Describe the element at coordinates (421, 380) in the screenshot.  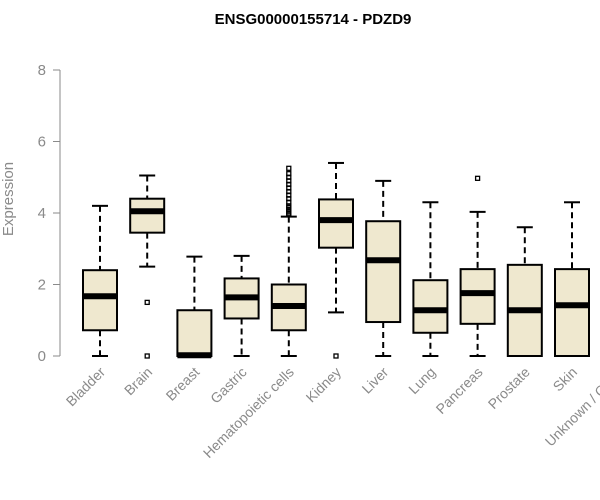
I see `x-tick-label-7: Lung` at that location.